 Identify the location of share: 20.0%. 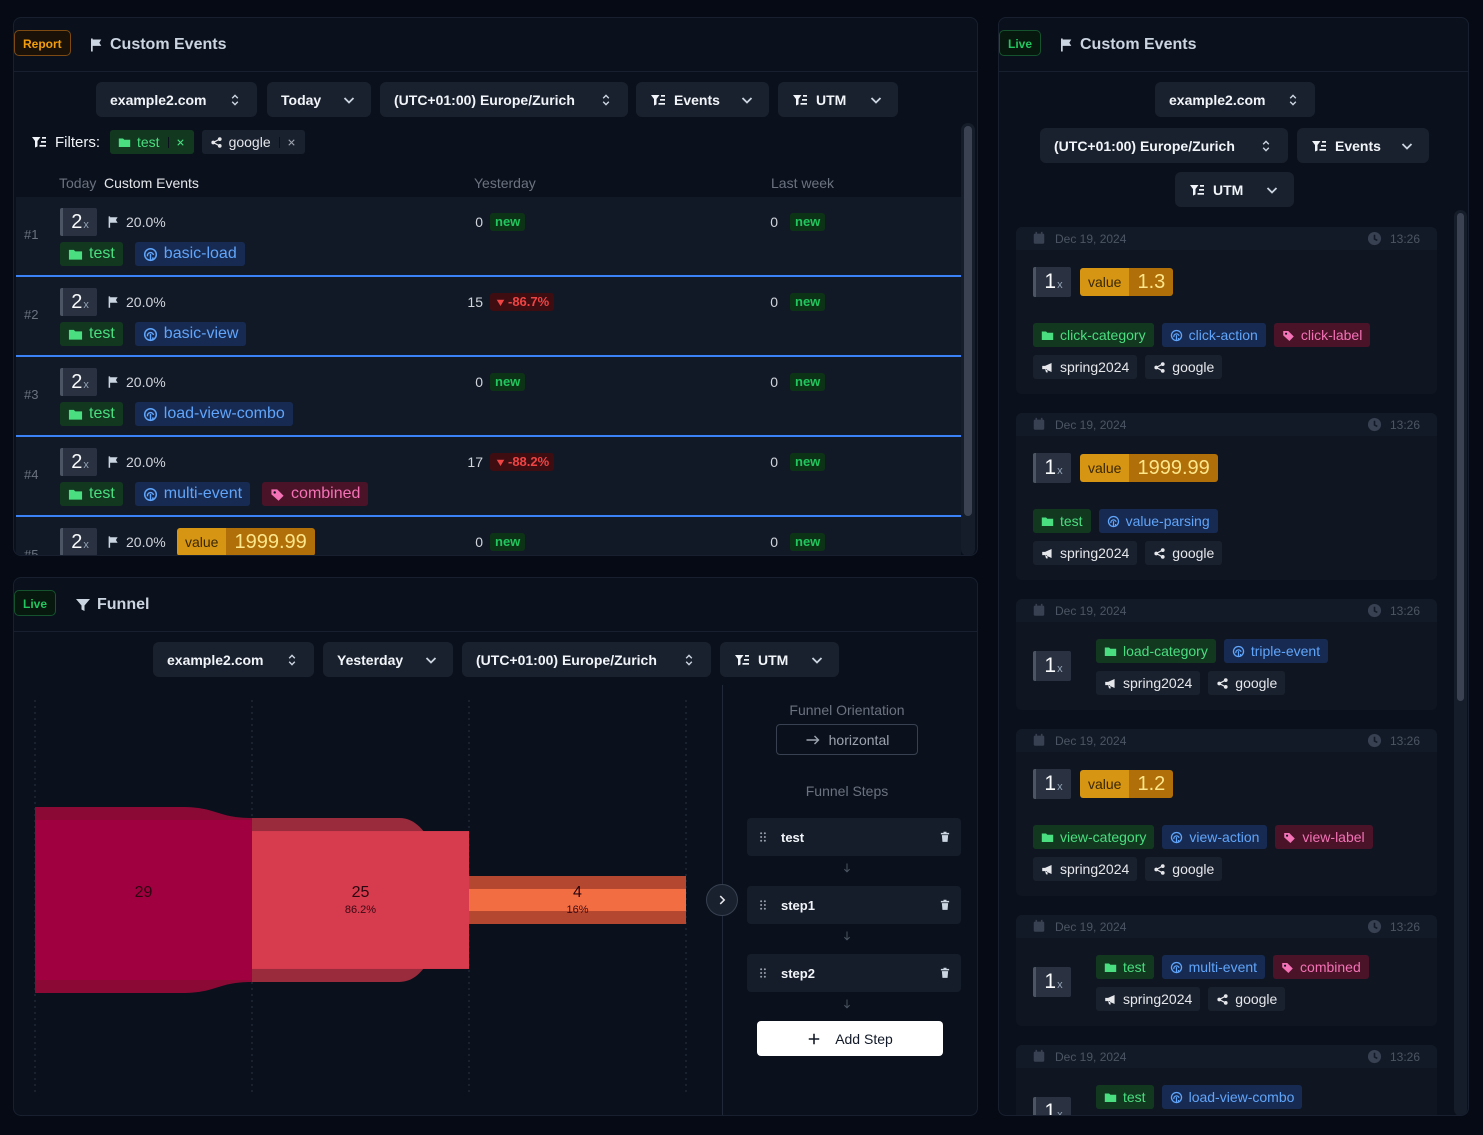
(146, 462).